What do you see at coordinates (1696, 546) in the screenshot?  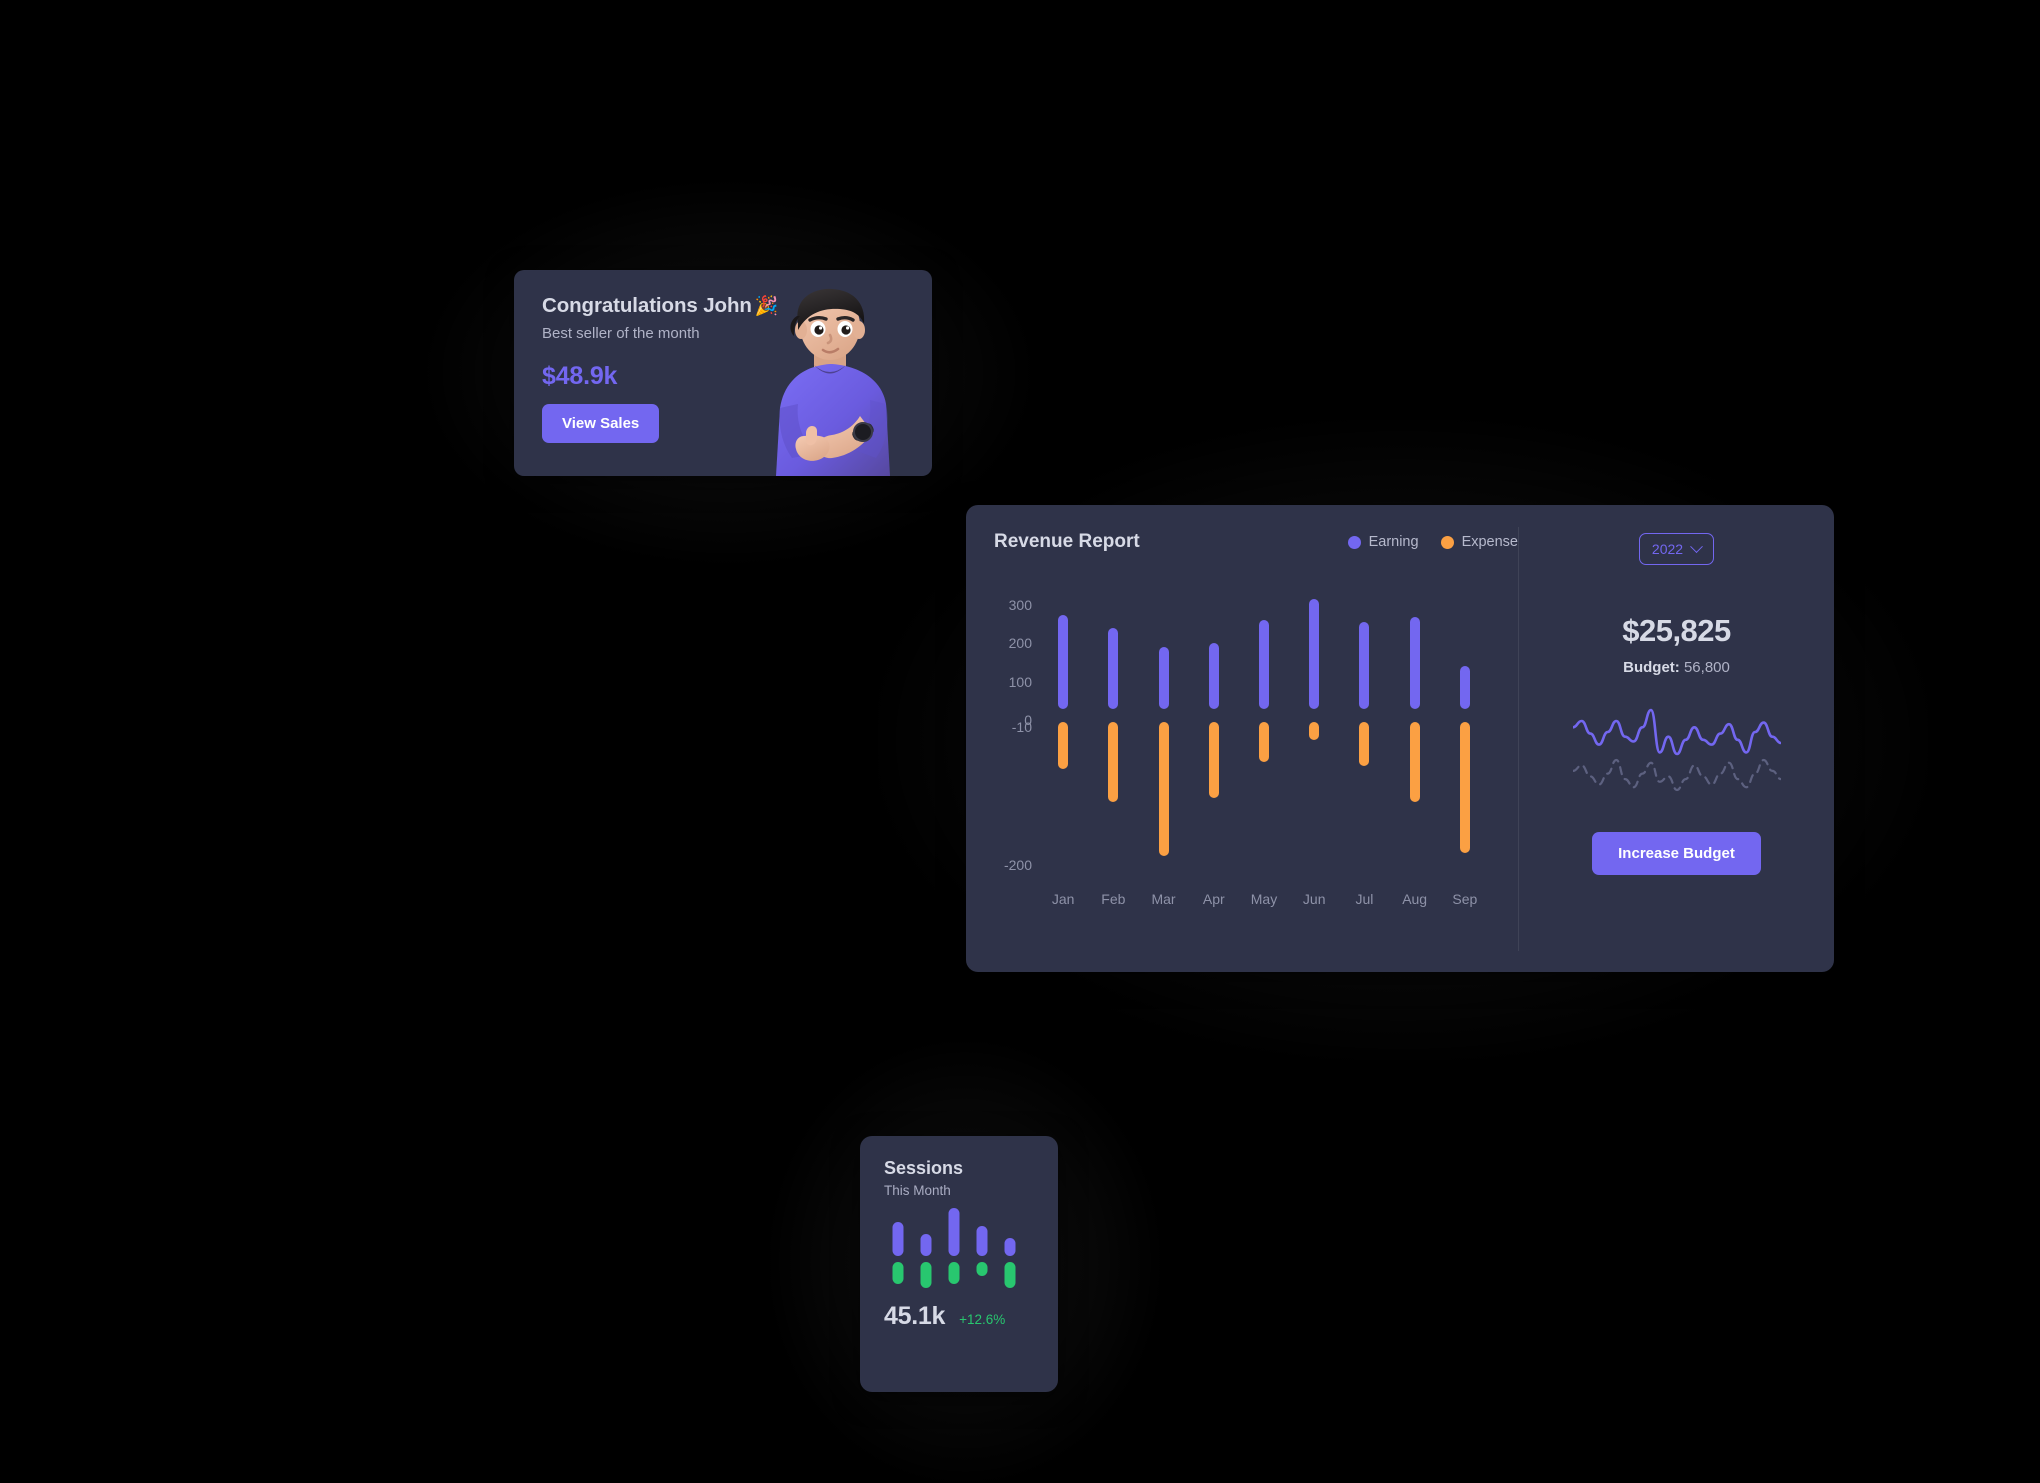 I see `chevron-down-icon` at bounding box center [1696, 546].